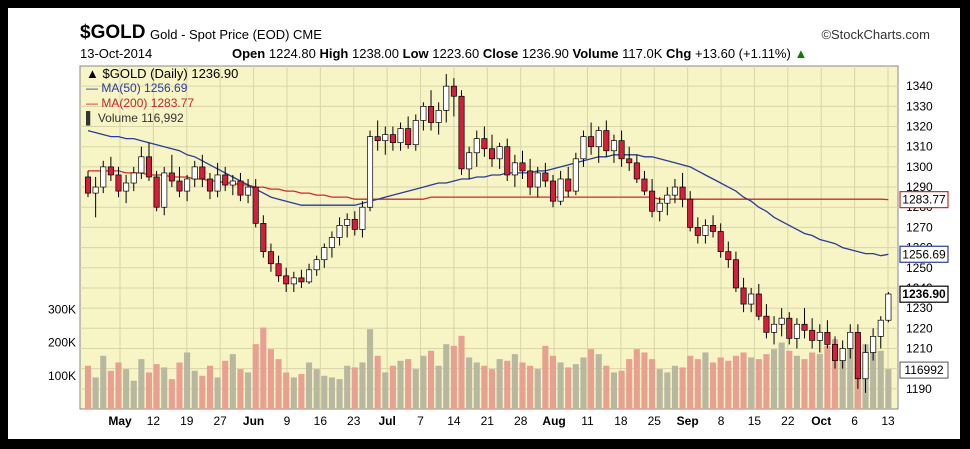 The image size is (970, 449). What do you see at coordinates (113, 32) in the screenshot?
I see `ticker-symbol: $GOLD` at bounding box center [113, 32].